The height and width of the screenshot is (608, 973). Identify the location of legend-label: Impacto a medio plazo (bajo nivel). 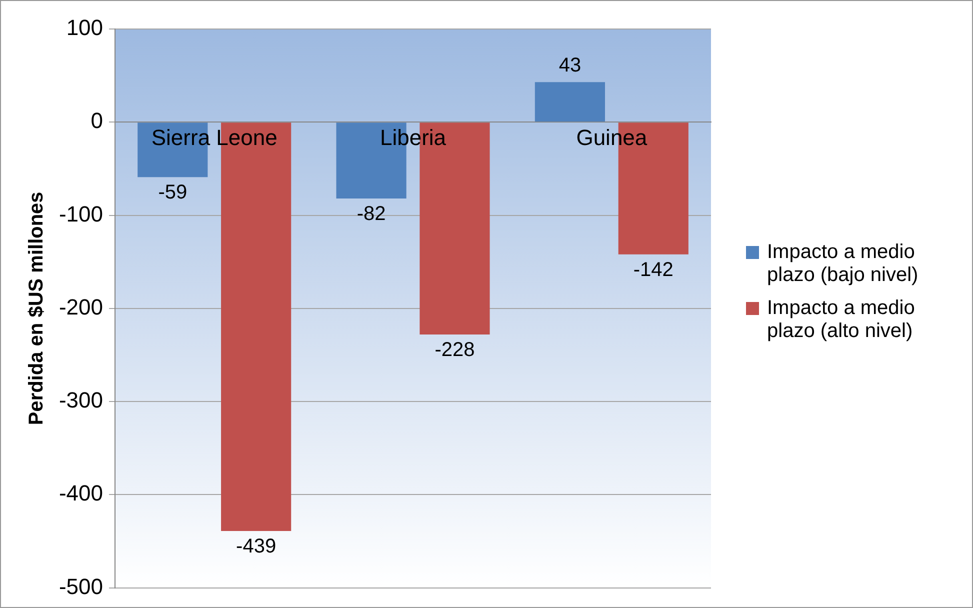
(843, 264).